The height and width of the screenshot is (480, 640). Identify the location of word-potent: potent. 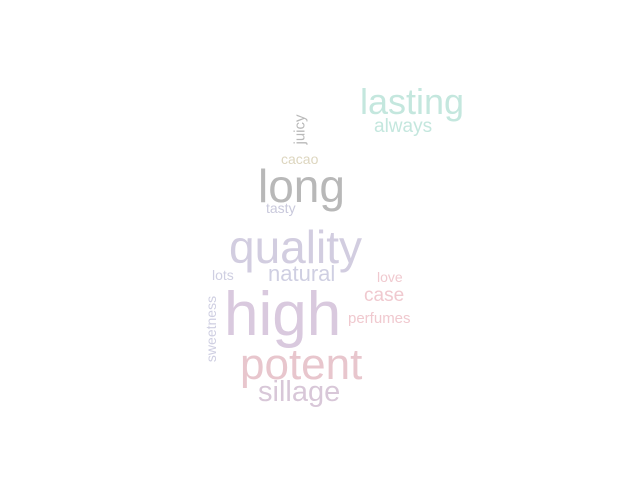
(301, 364).